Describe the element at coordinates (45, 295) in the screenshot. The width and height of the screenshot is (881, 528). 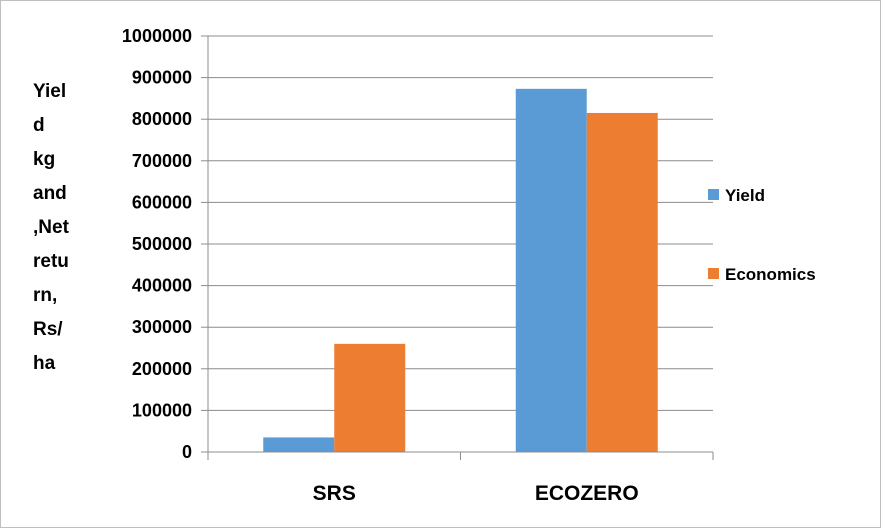
I see `y-axis-label-line: rn,` at that location.